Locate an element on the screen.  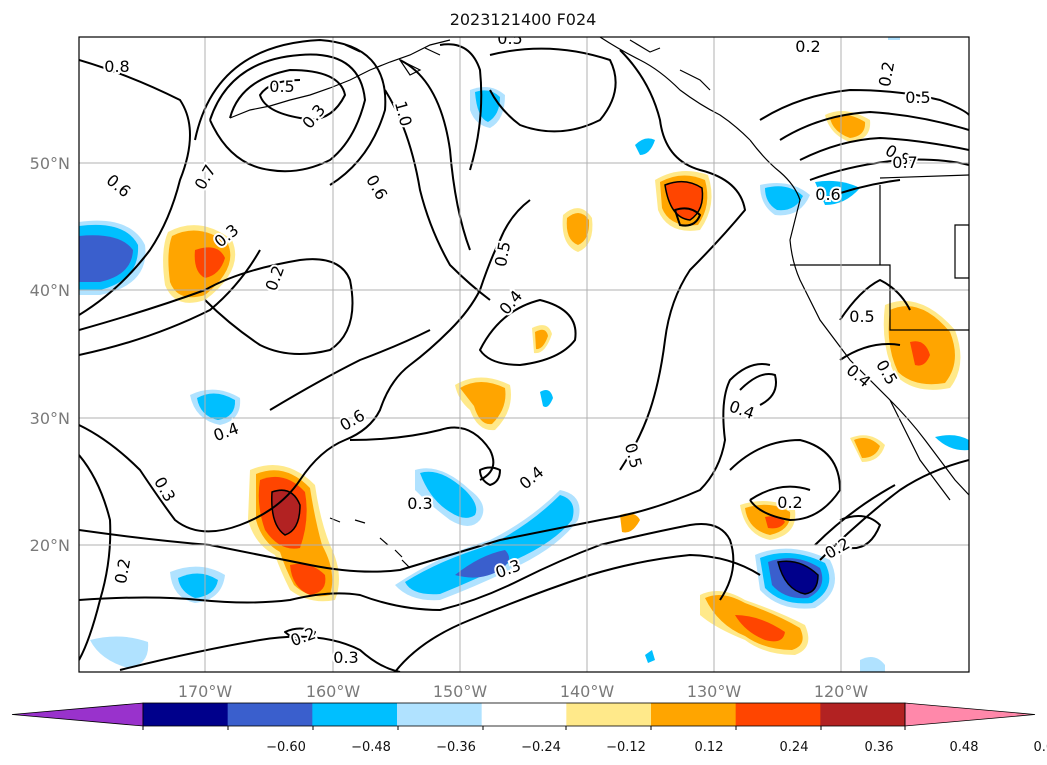
colorbar-tick-label: 0.48 is located at coordinates (964, 747).